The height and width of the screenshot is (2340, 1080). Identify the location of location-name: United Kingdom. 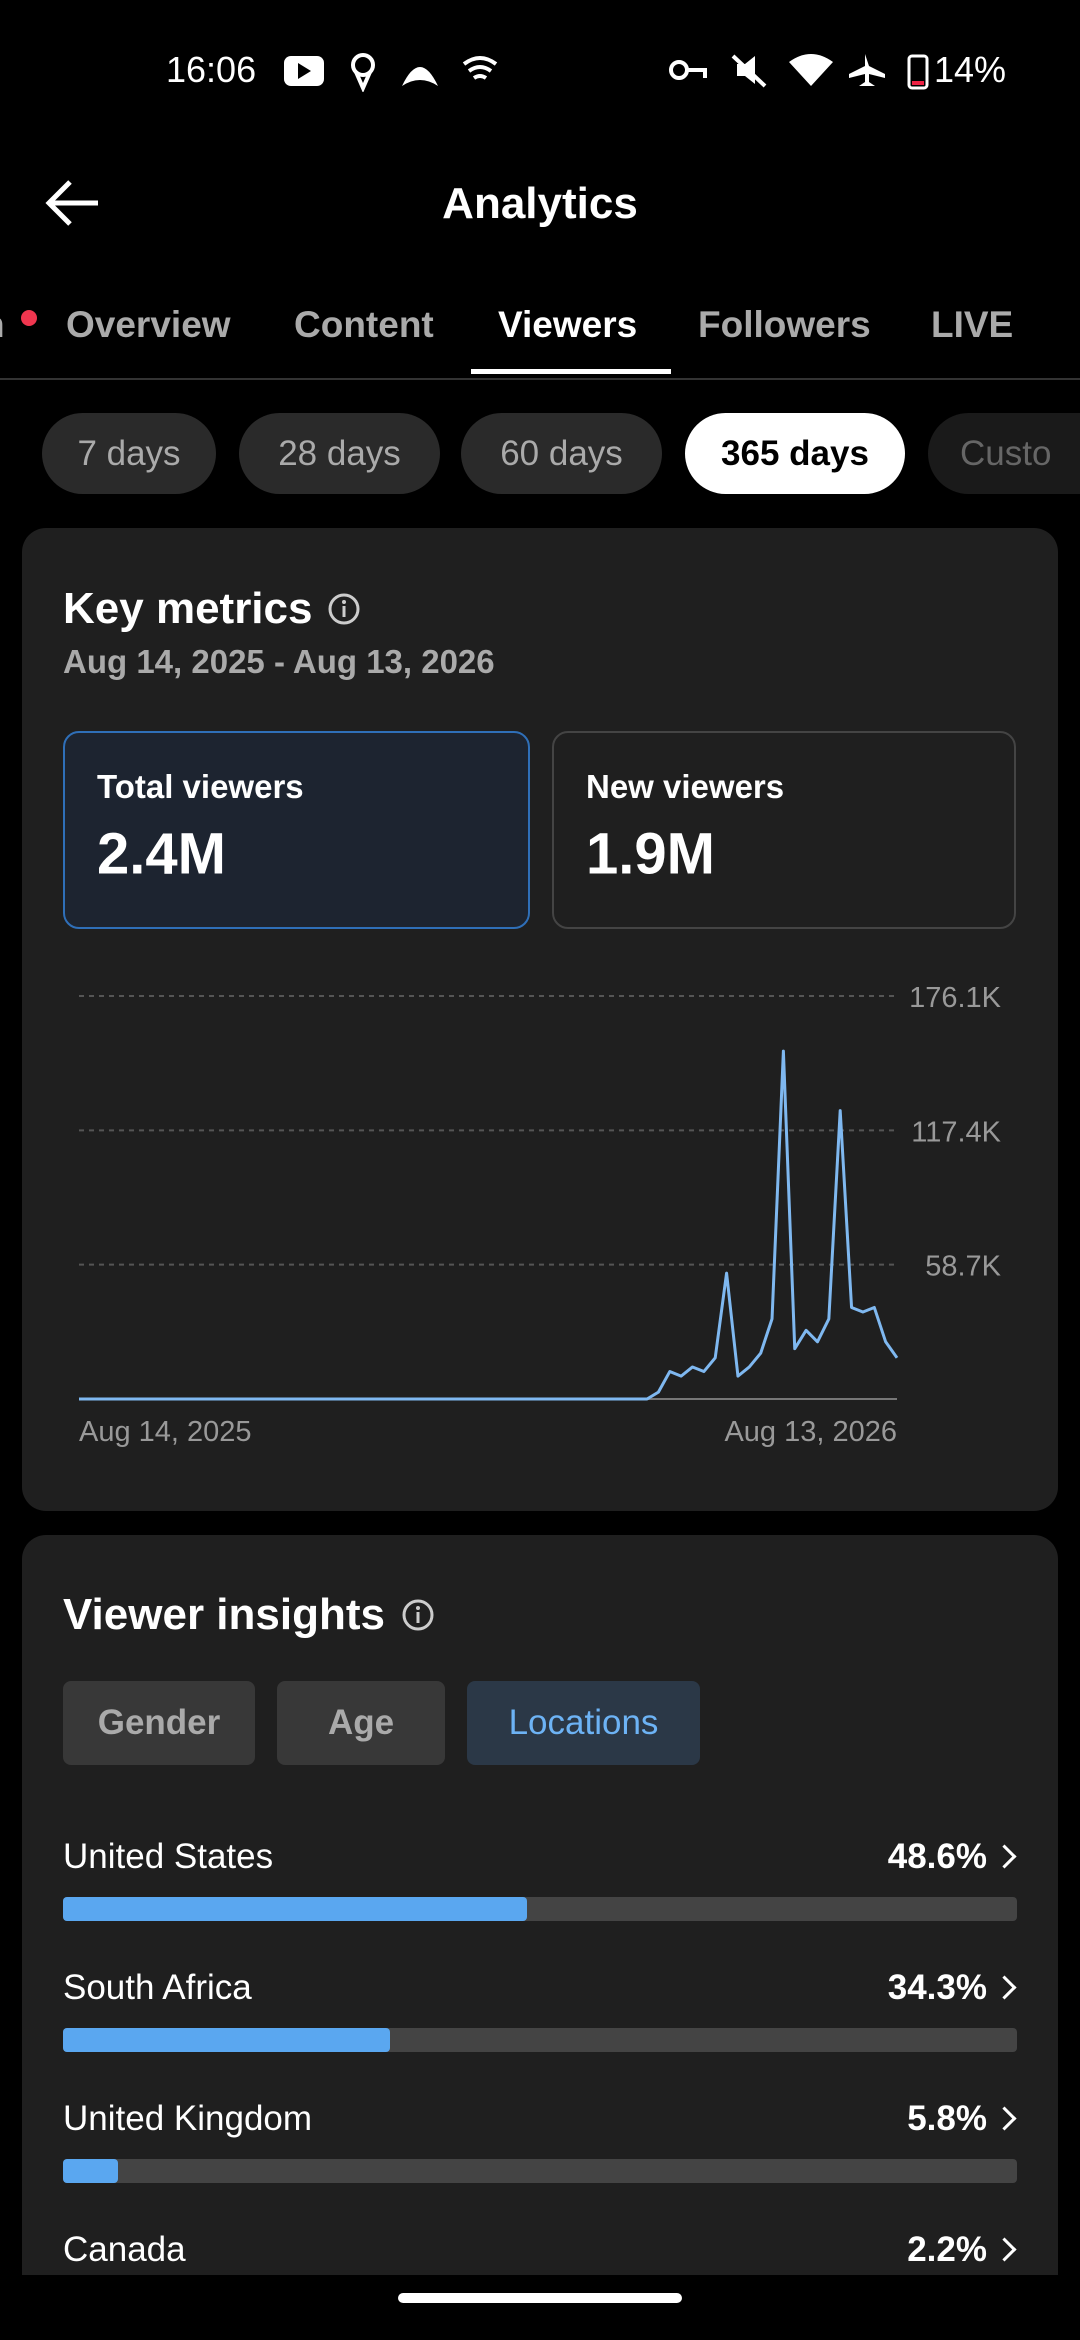
(188, 2118).